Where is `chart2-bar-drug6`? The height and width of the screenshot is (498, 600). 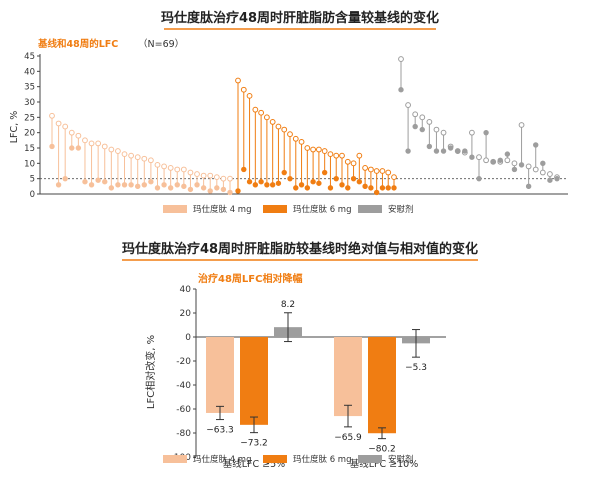 chart2-bar-drug6 is located at coordinates (382, 385).